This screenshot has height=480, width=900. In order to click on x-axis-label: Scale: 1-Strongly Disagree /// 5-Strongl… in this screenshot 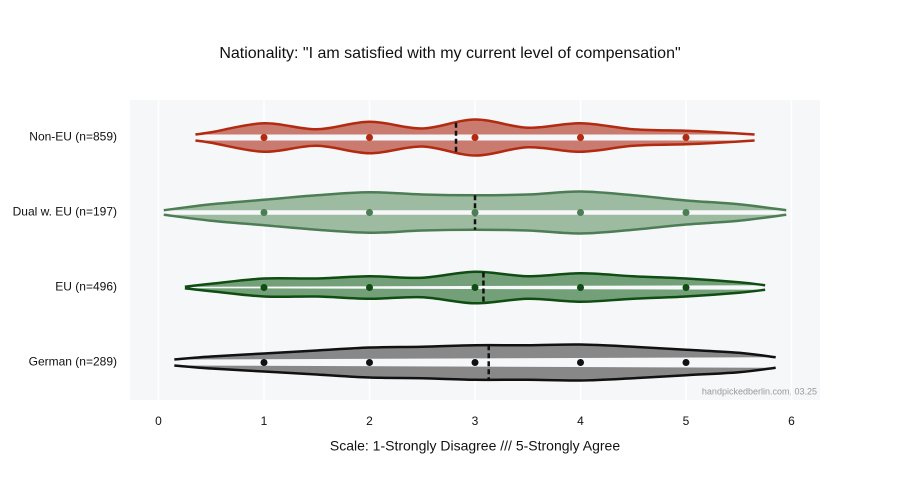, I will do `click(475, 446)`.